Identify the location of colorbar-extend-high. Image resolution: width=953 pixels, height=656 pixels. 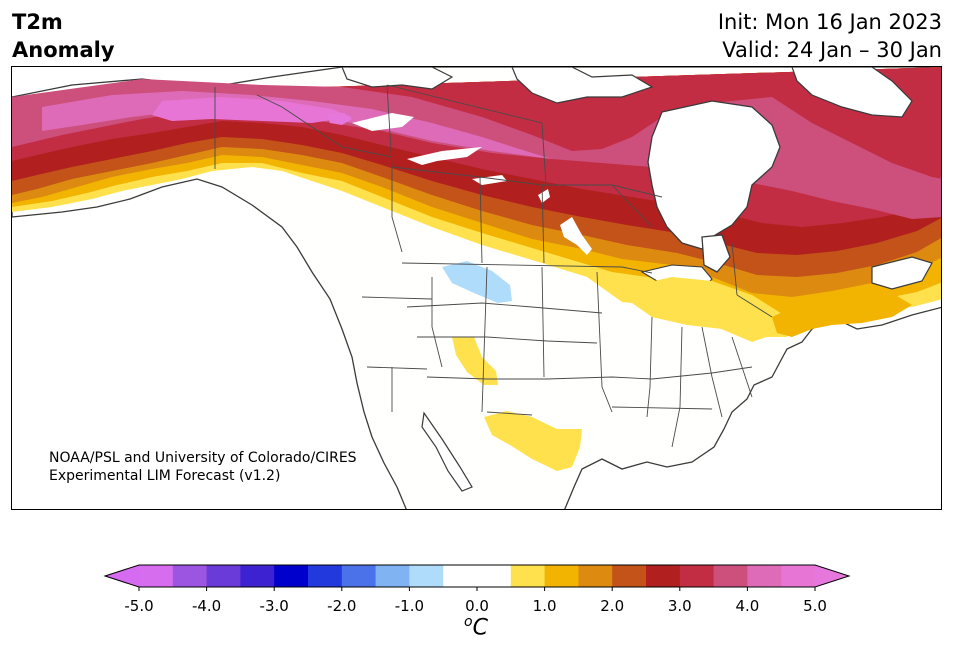
(832, 576).